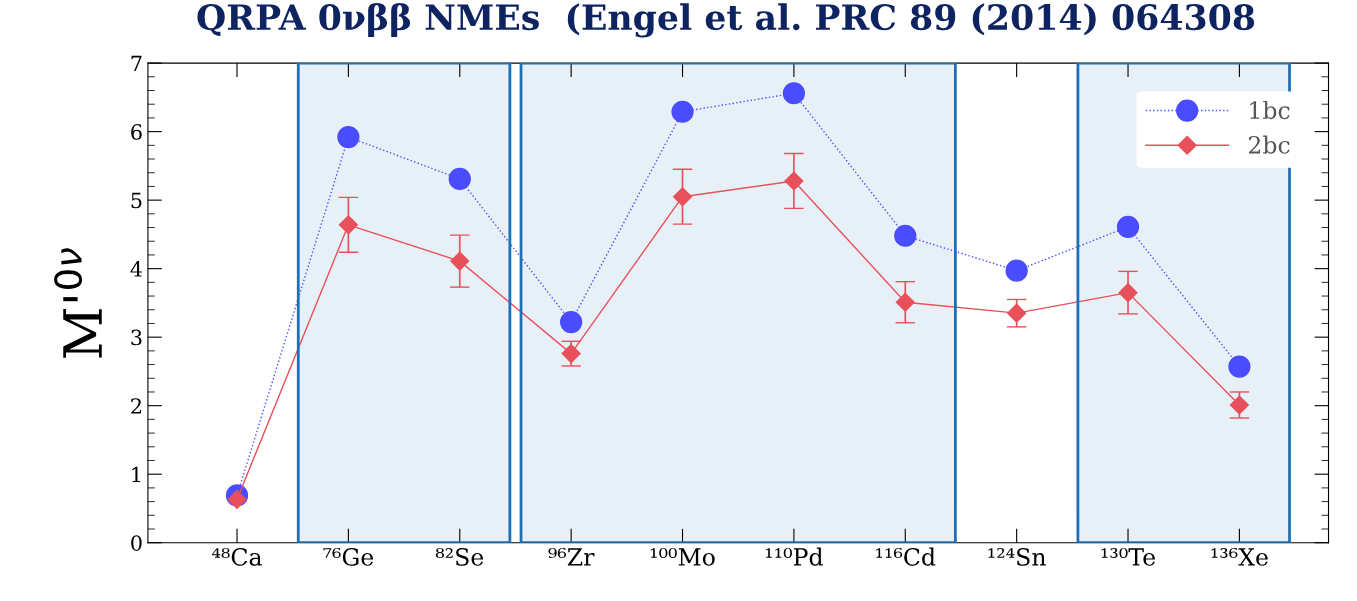 Image resolution: width=1357 pixels, height=601 pixels. I want to click on y-tick-label: 3, so click(136, 337).